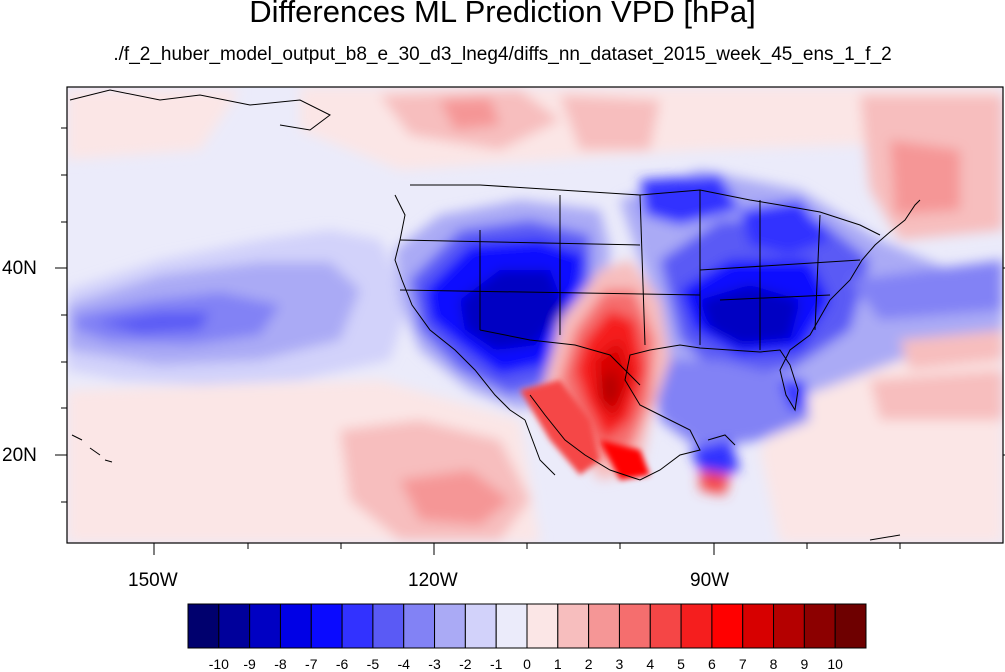 The width and height of the screenshot is (1005, 672). I want to click on colorbar-tick-label: 10, so click(835, 664).